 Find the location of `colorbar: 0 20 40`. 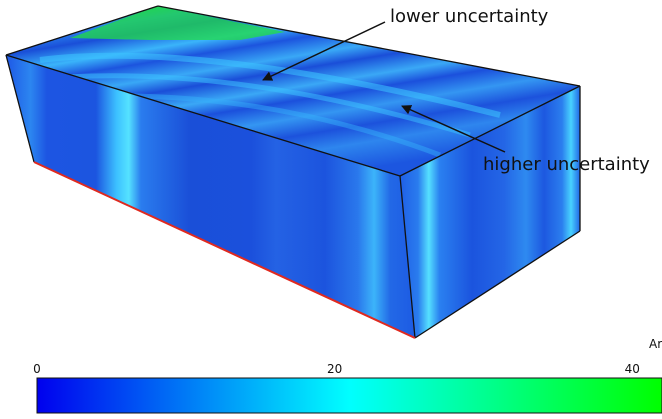

colorbar: 0 20 40 is located at coordinates (347, 388).